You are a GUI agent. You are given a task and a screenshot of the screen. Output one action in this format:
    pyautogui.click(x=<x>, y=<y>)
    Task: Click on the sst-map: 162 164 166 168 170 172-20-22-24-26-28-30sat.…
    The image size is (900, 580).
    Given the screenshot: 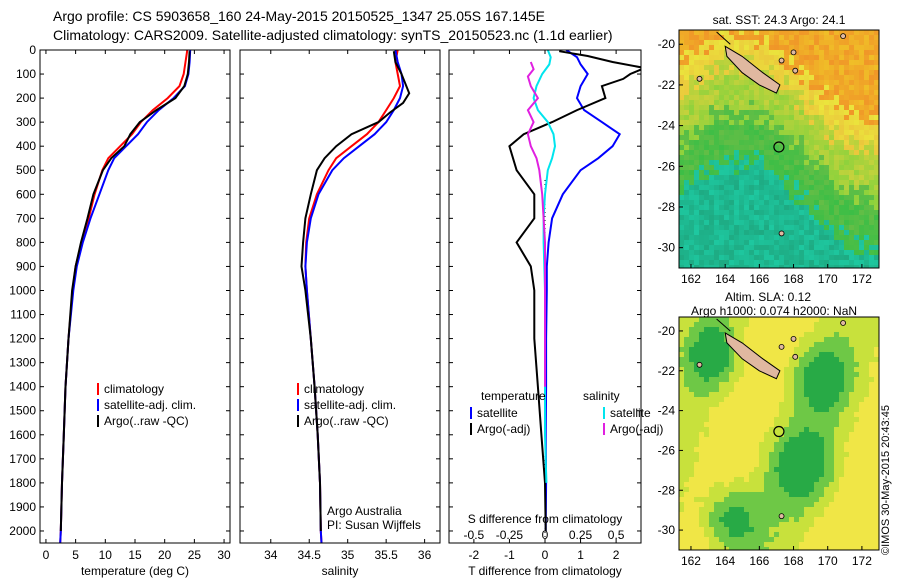 What is the action you would take?
    pyautogui.click(x=769, y=149)
    